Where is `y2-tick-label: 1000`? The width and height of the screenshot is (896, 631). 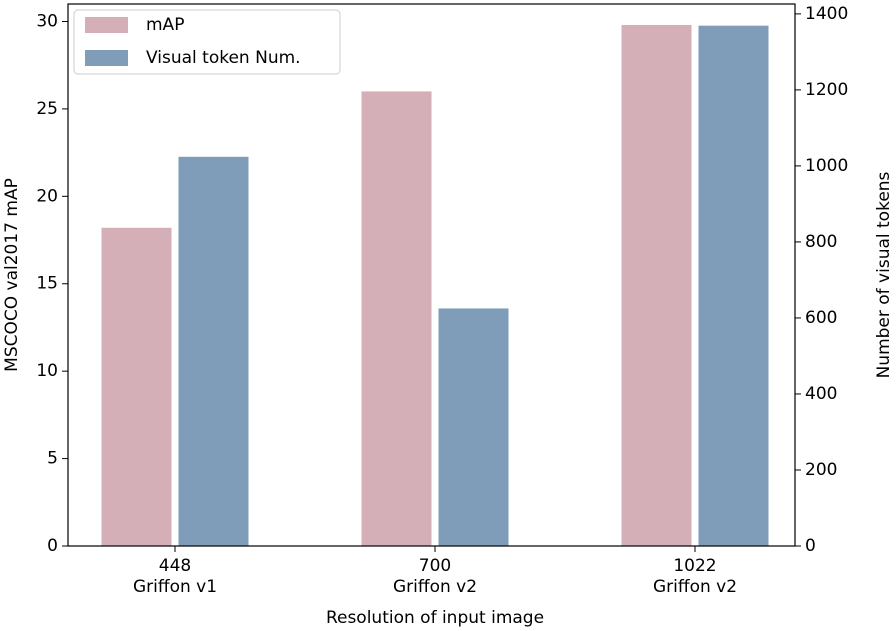
y2-tick-label: 1000 is located at coordinates (826, 166).